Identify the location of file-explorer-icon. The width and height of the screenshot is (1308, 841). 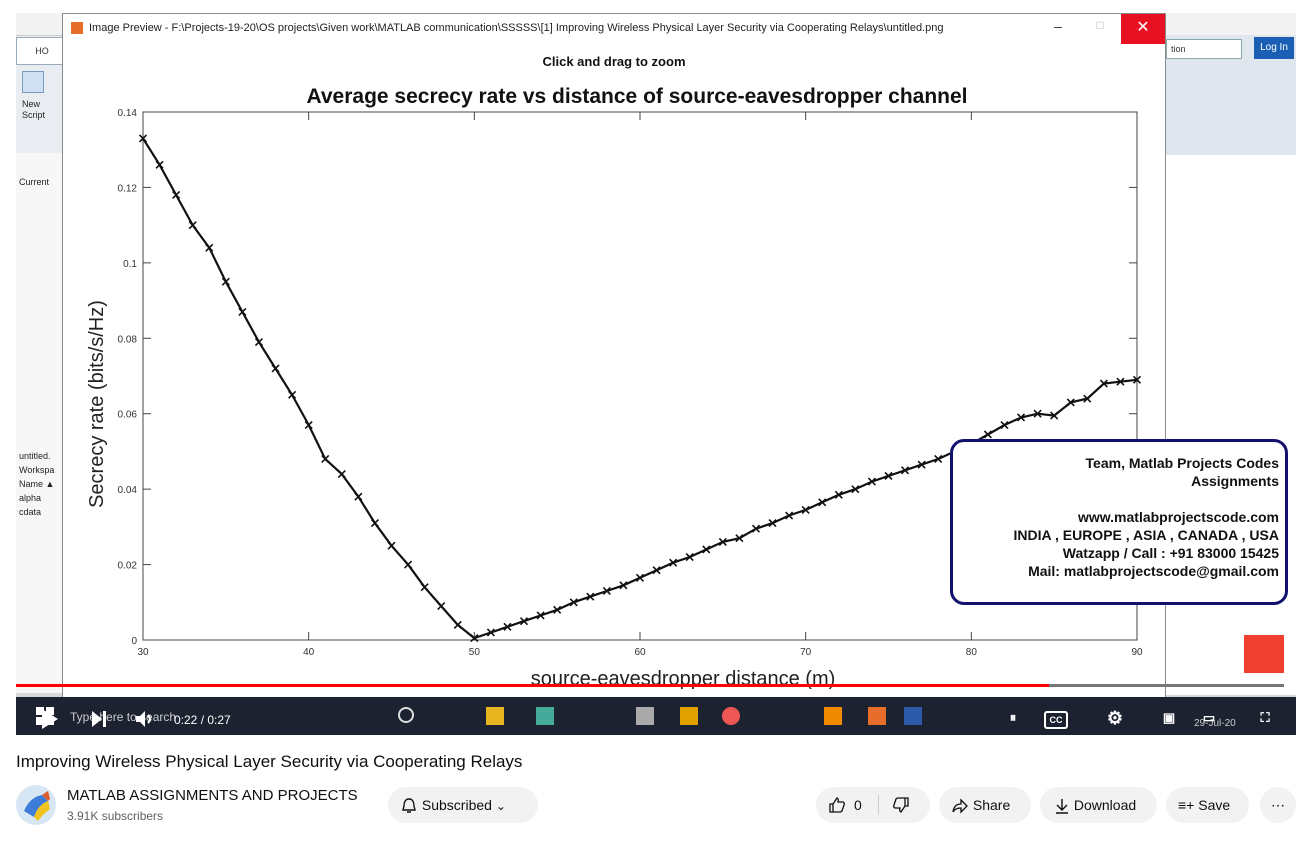
(495, 716).